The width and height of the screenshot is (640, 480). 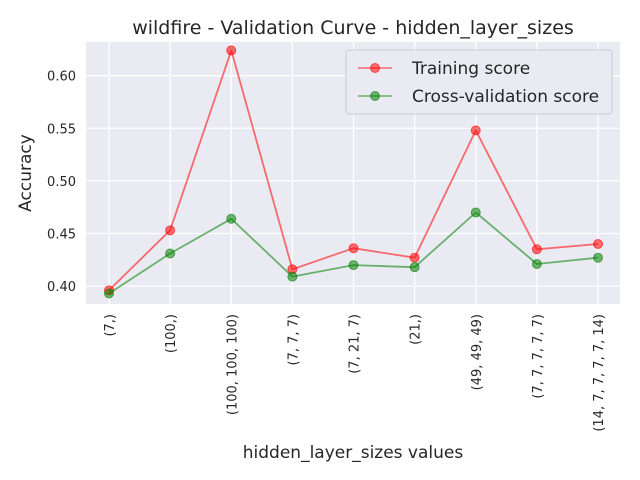 What do you see at coordinates (599, 373) in the screenshot?
I see `x-tick-label: (14, 7, 7, 7, 7, 14)` at bounding box center [599, 373].